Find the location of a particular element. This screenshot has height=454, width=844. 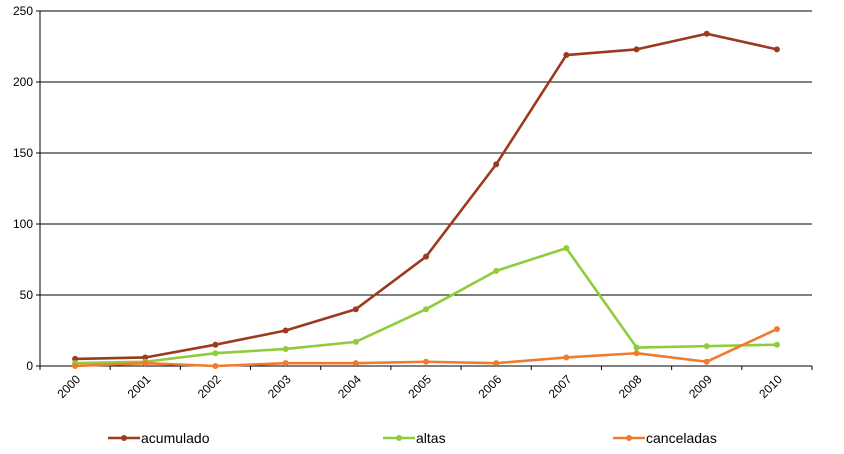

legend-item-canceladas: canceladas is located at coordinates (665, 438).